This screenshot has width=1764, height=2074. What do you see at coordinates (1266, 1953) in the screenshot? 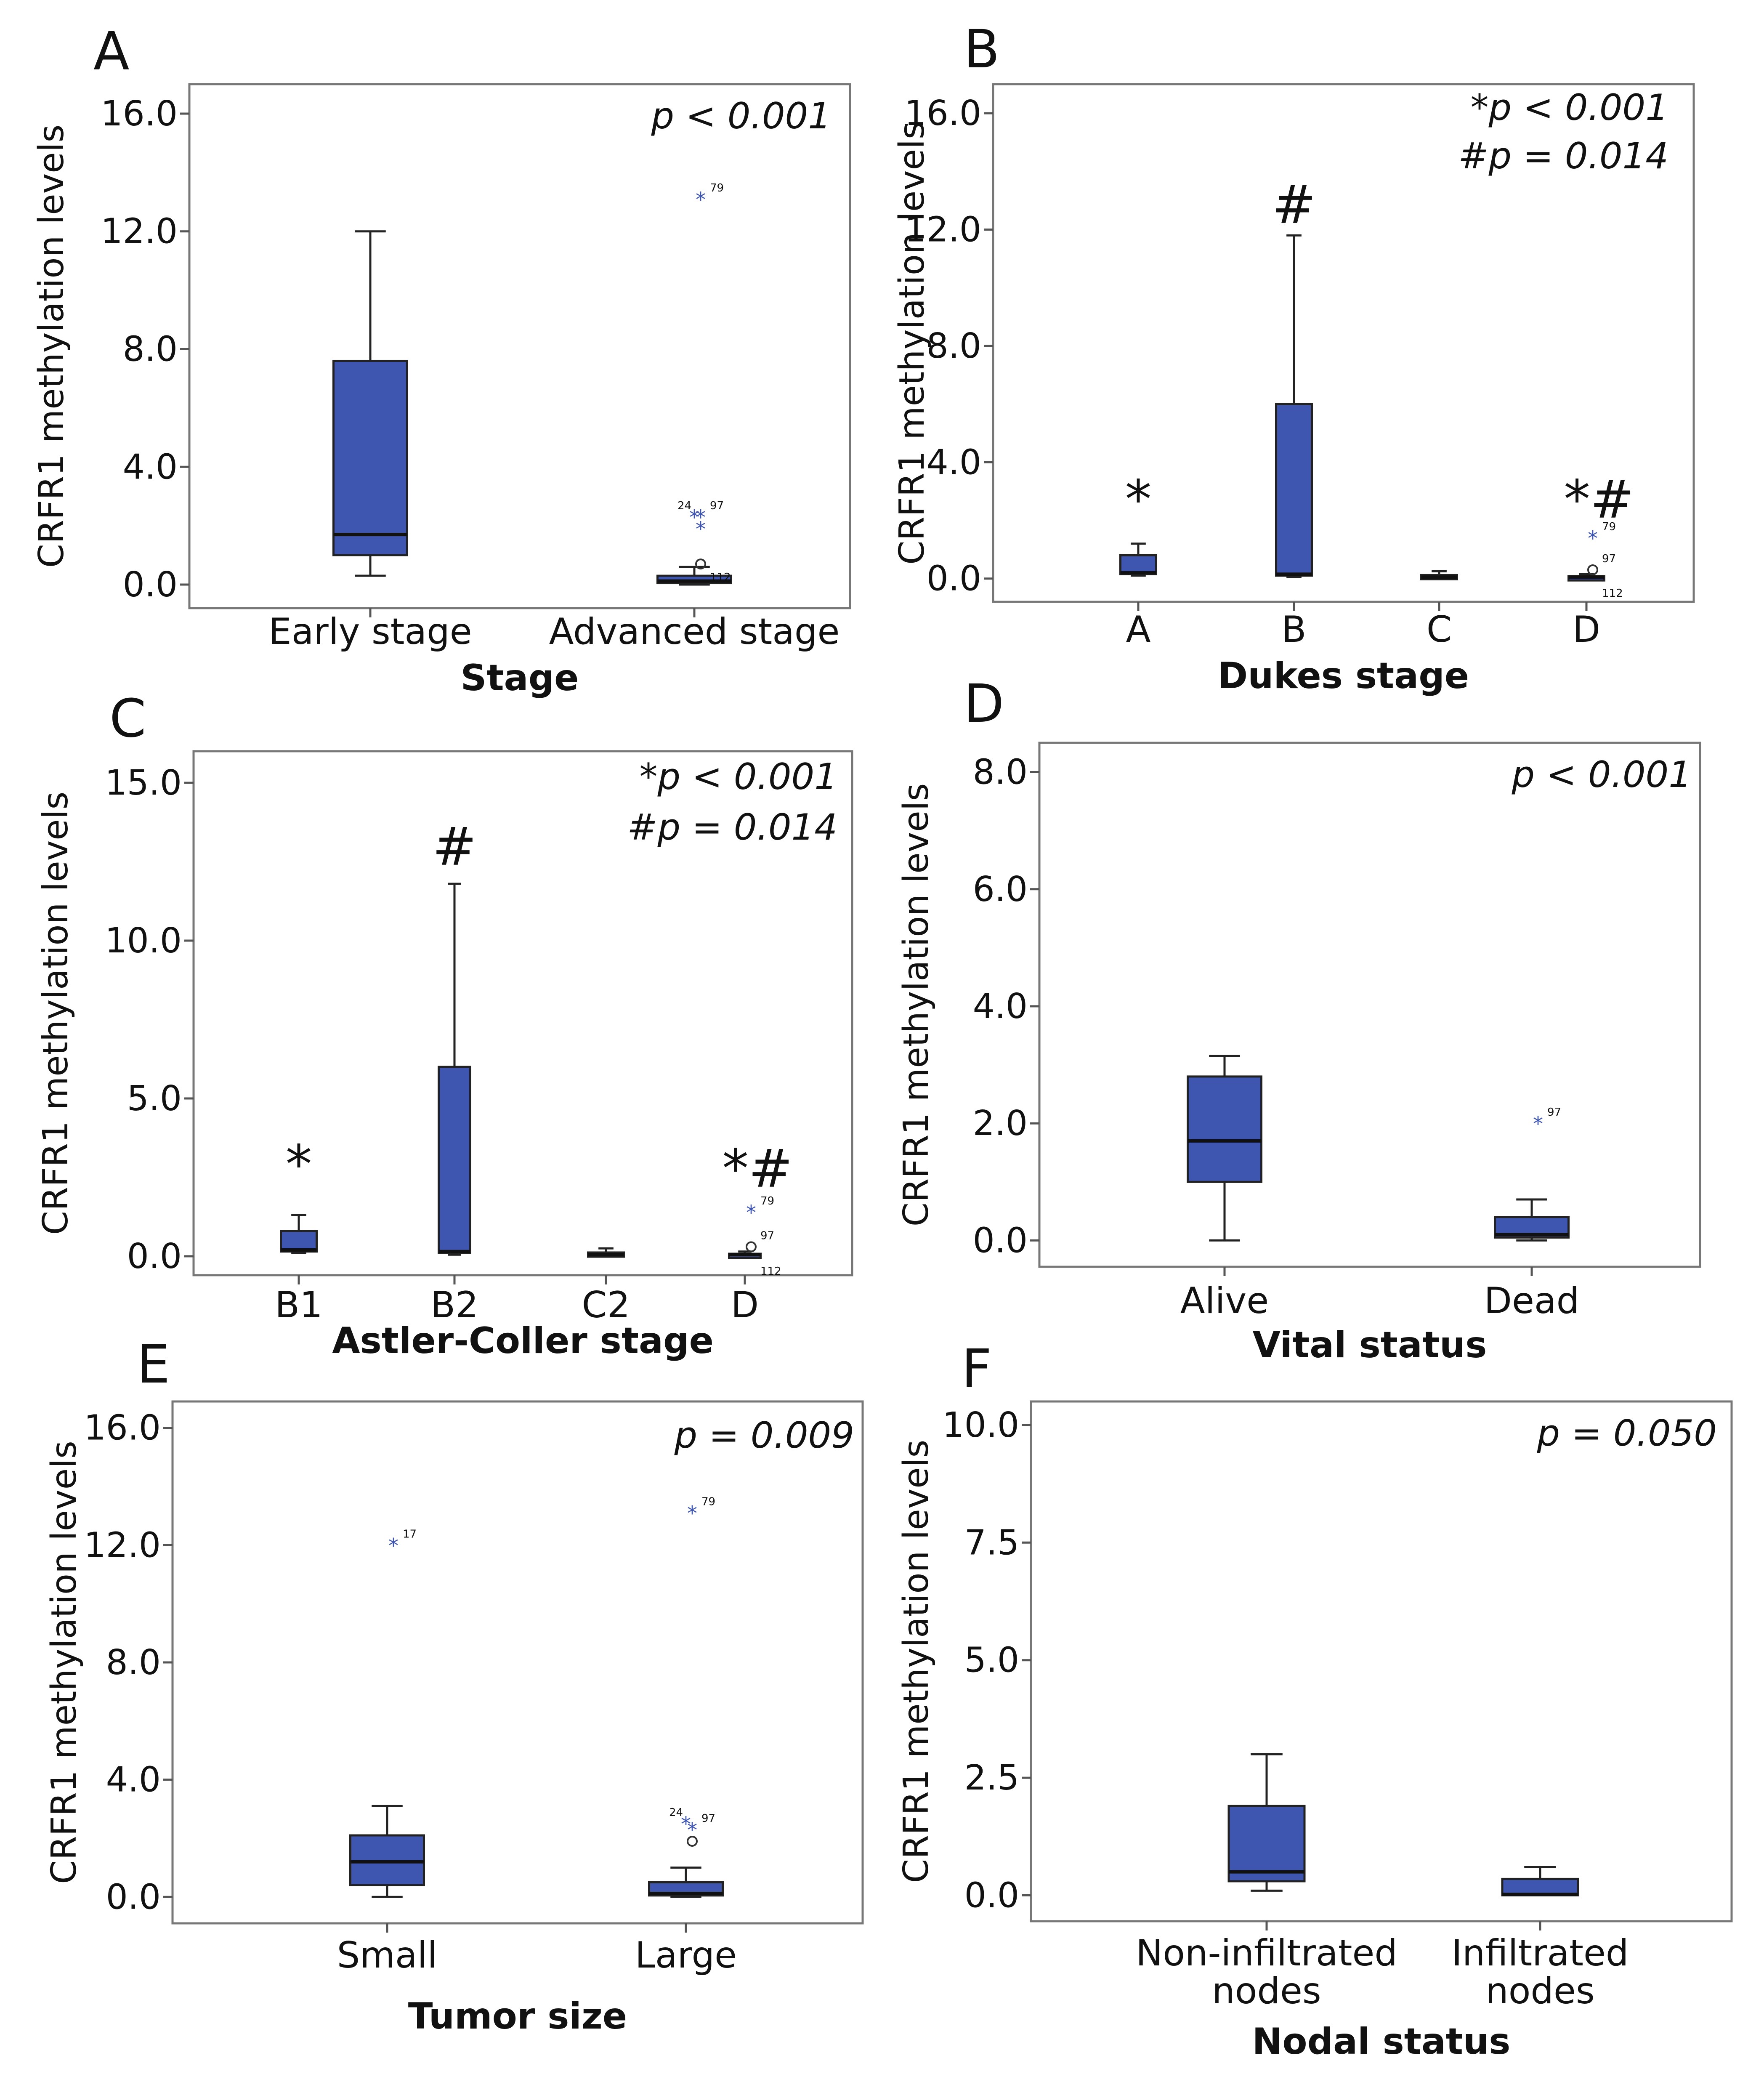
I see `category-label-line: Non-infiltrated` at bounding box center [1266, 1953].